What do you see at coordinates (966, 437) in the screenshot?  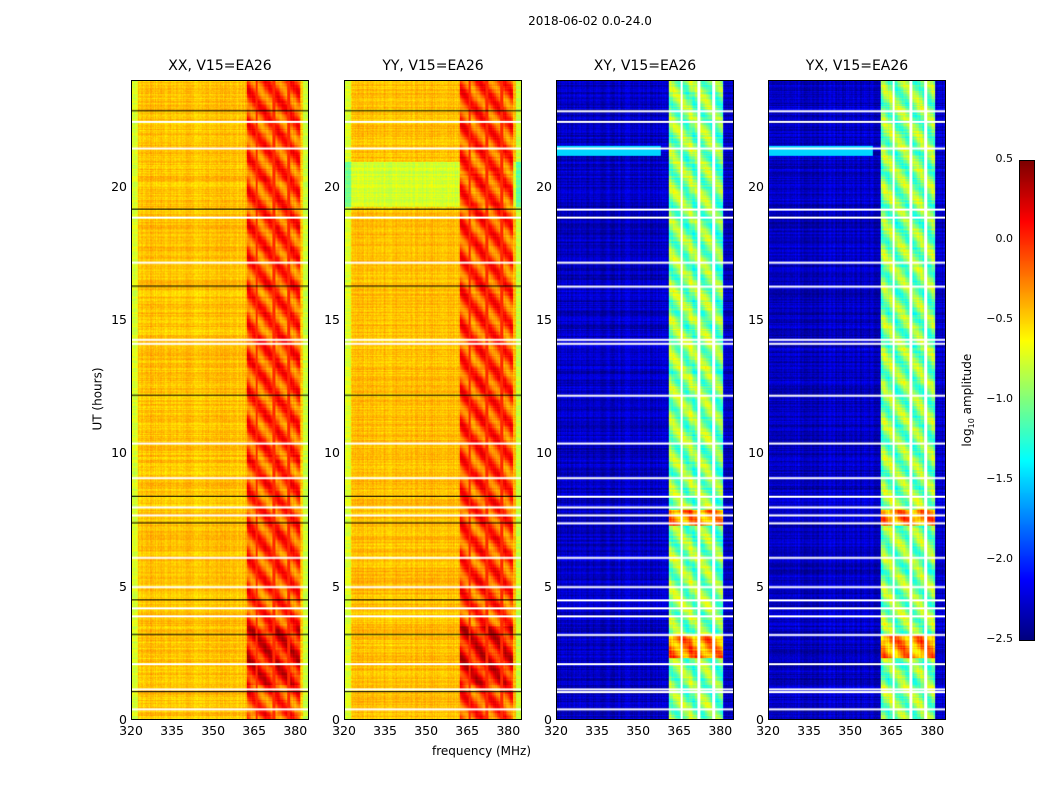 I see `colorbar-label-main: log` at bounding box center [966, 437].